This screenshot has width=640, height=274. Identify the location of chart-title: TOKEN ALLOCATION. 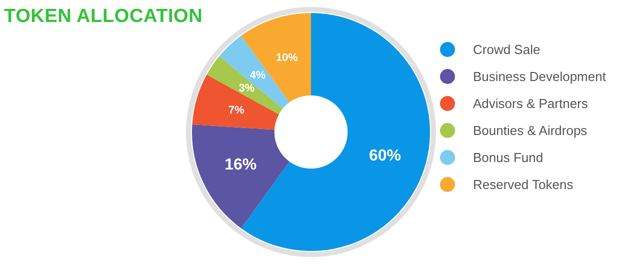
(103, 17).